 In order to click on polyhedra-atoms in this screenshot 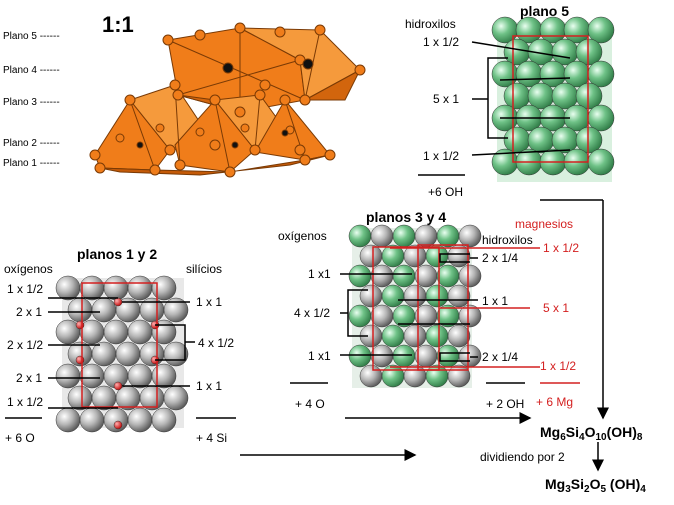, I will do `click(227, 100)`.